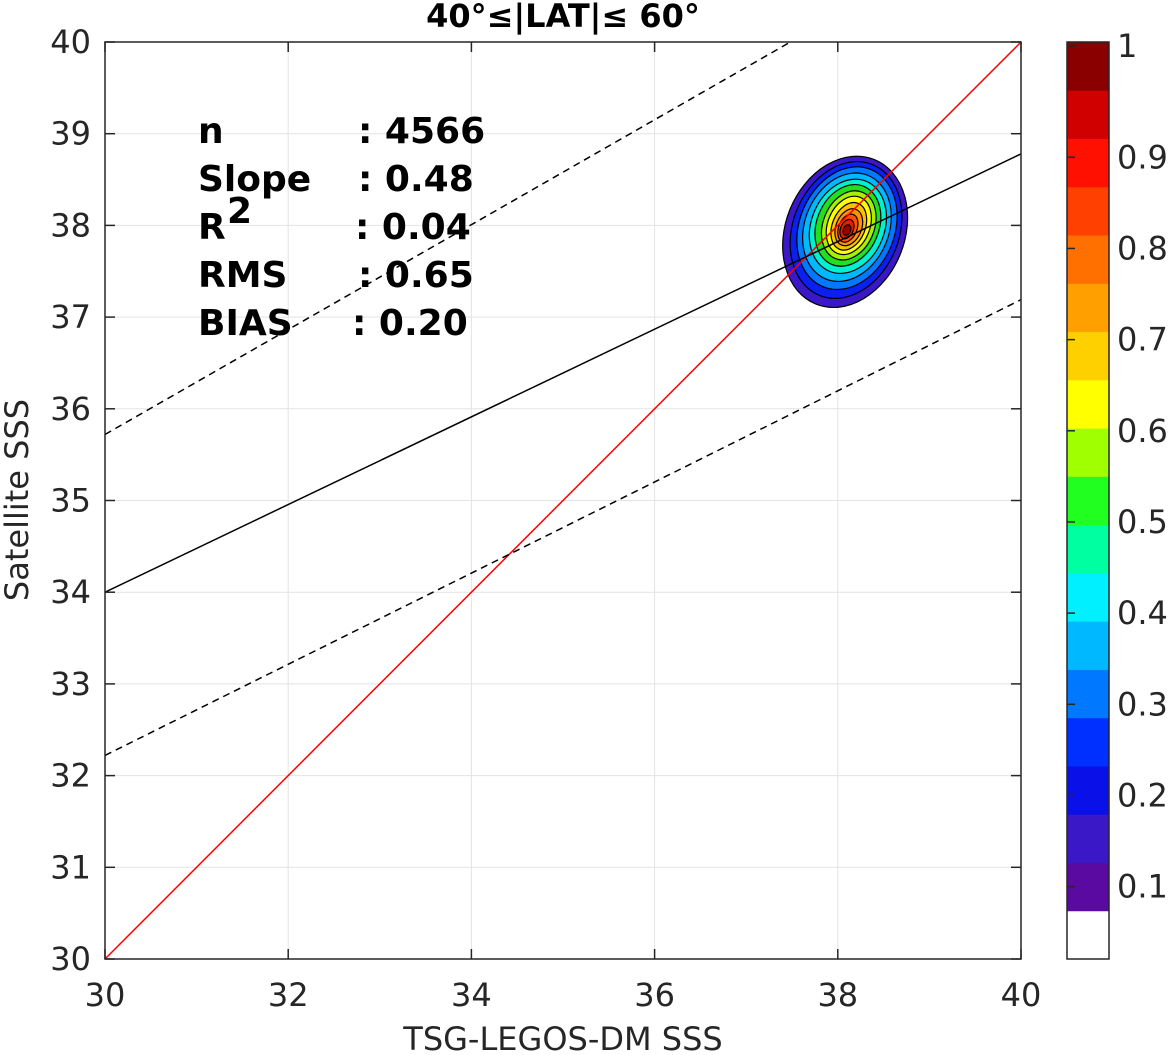  I want to click on density-contour, so click(847, 230).